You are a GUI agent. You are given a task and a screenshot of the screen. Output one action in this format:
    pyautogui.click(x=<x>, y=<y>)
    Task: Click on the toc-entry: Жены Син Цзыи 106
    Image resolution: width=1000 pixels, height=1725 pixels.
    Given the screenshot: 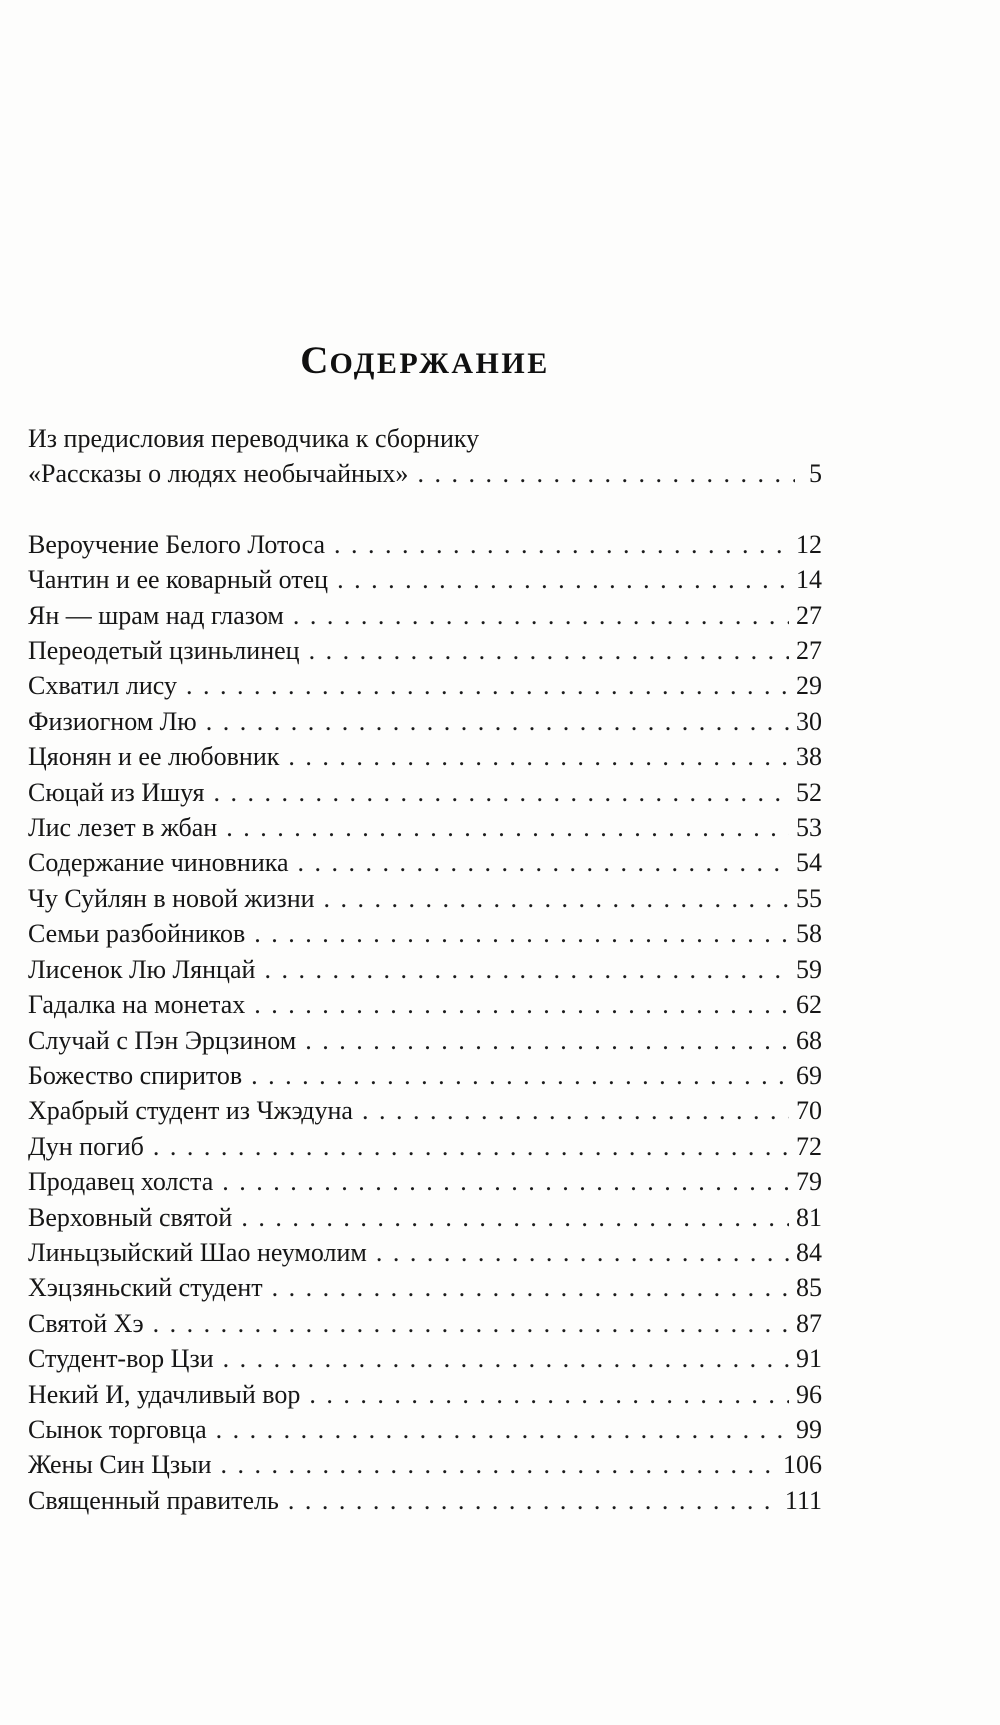 What is the action you would take?
    pyautogui.click(x=425, y=1464)
    